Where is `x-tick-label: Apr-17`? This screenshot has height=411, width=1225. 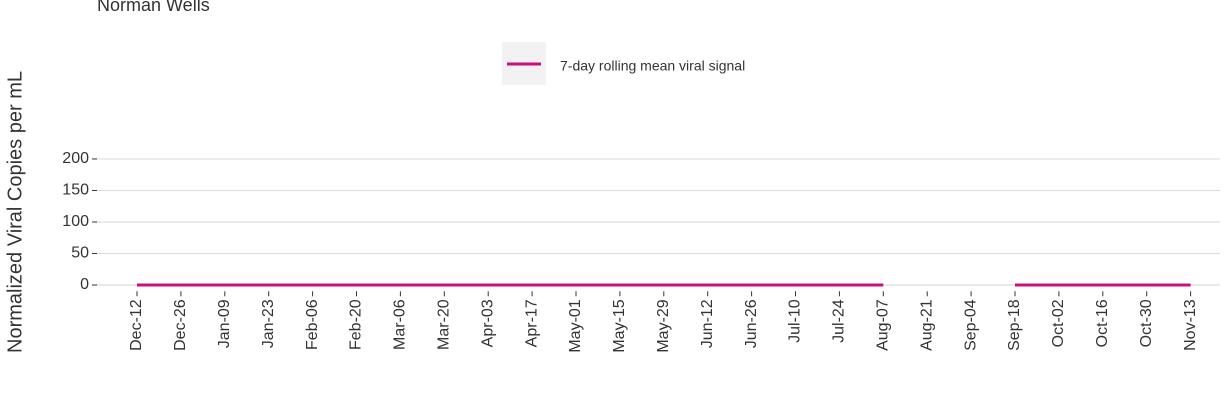 x-tick-label: Apr-17 is located at coordinates (531, 323).